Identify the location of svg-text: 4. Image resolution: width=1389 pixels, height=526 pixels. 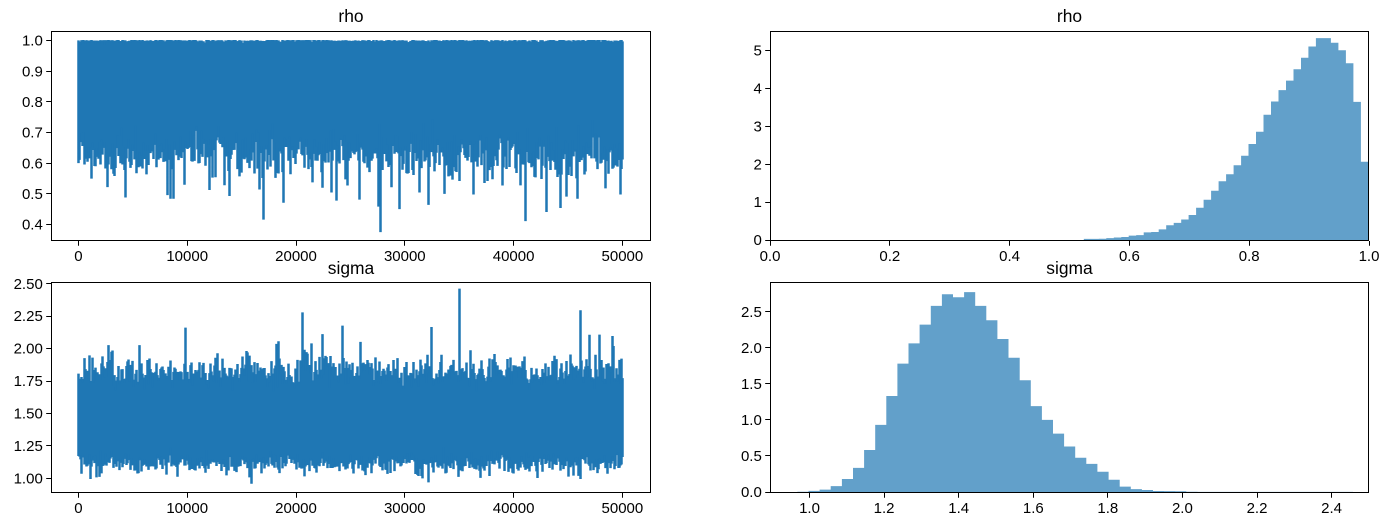
(757, 88).